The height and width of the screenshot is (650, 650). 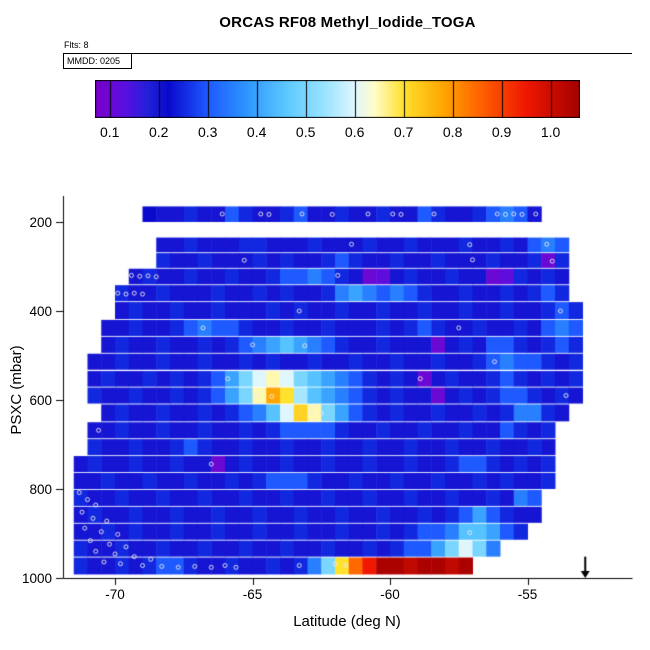 What do you see at coordinates (40, 489) in the screenshot?
I see `y-tick-label: 800` at bounding box center [40, 489].